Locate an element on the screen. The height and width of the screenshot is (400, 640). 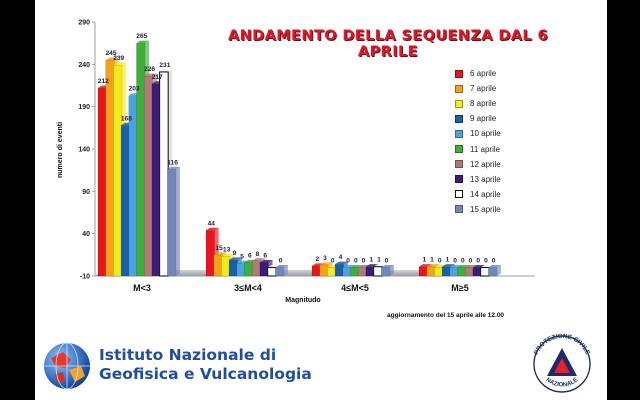
legend-label: 12 aprile is located at coordinates (485, 164).